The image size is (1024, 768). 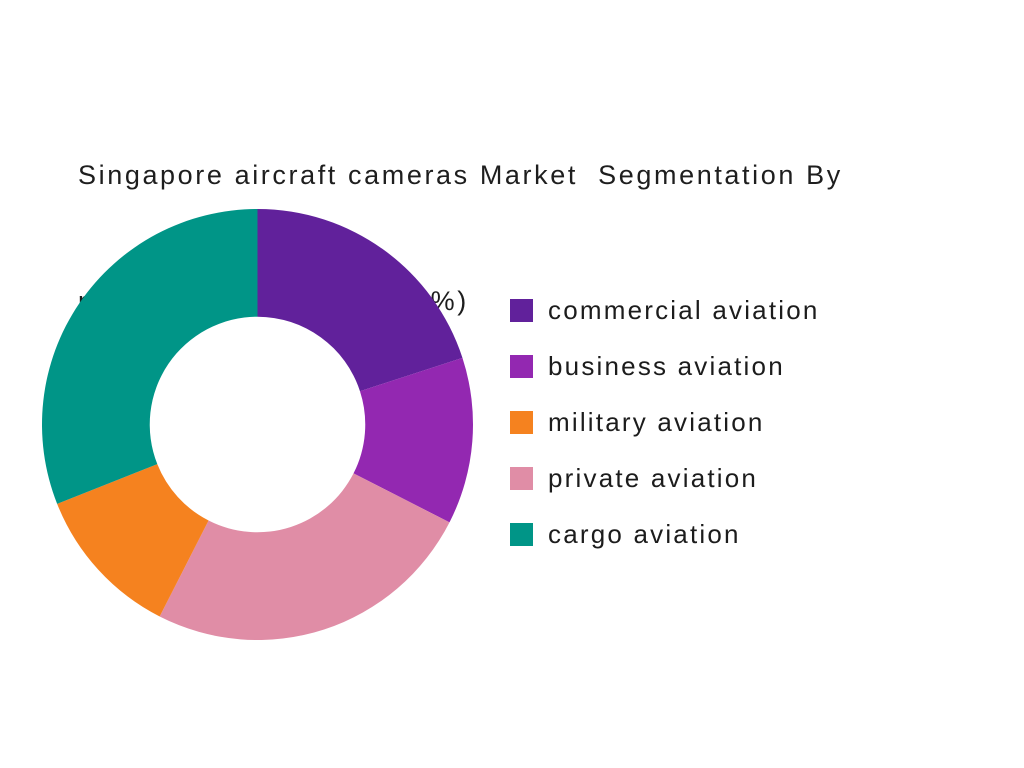 I want to click on legend-item-military-aviation: military aviation, so click(x=665, y=422).